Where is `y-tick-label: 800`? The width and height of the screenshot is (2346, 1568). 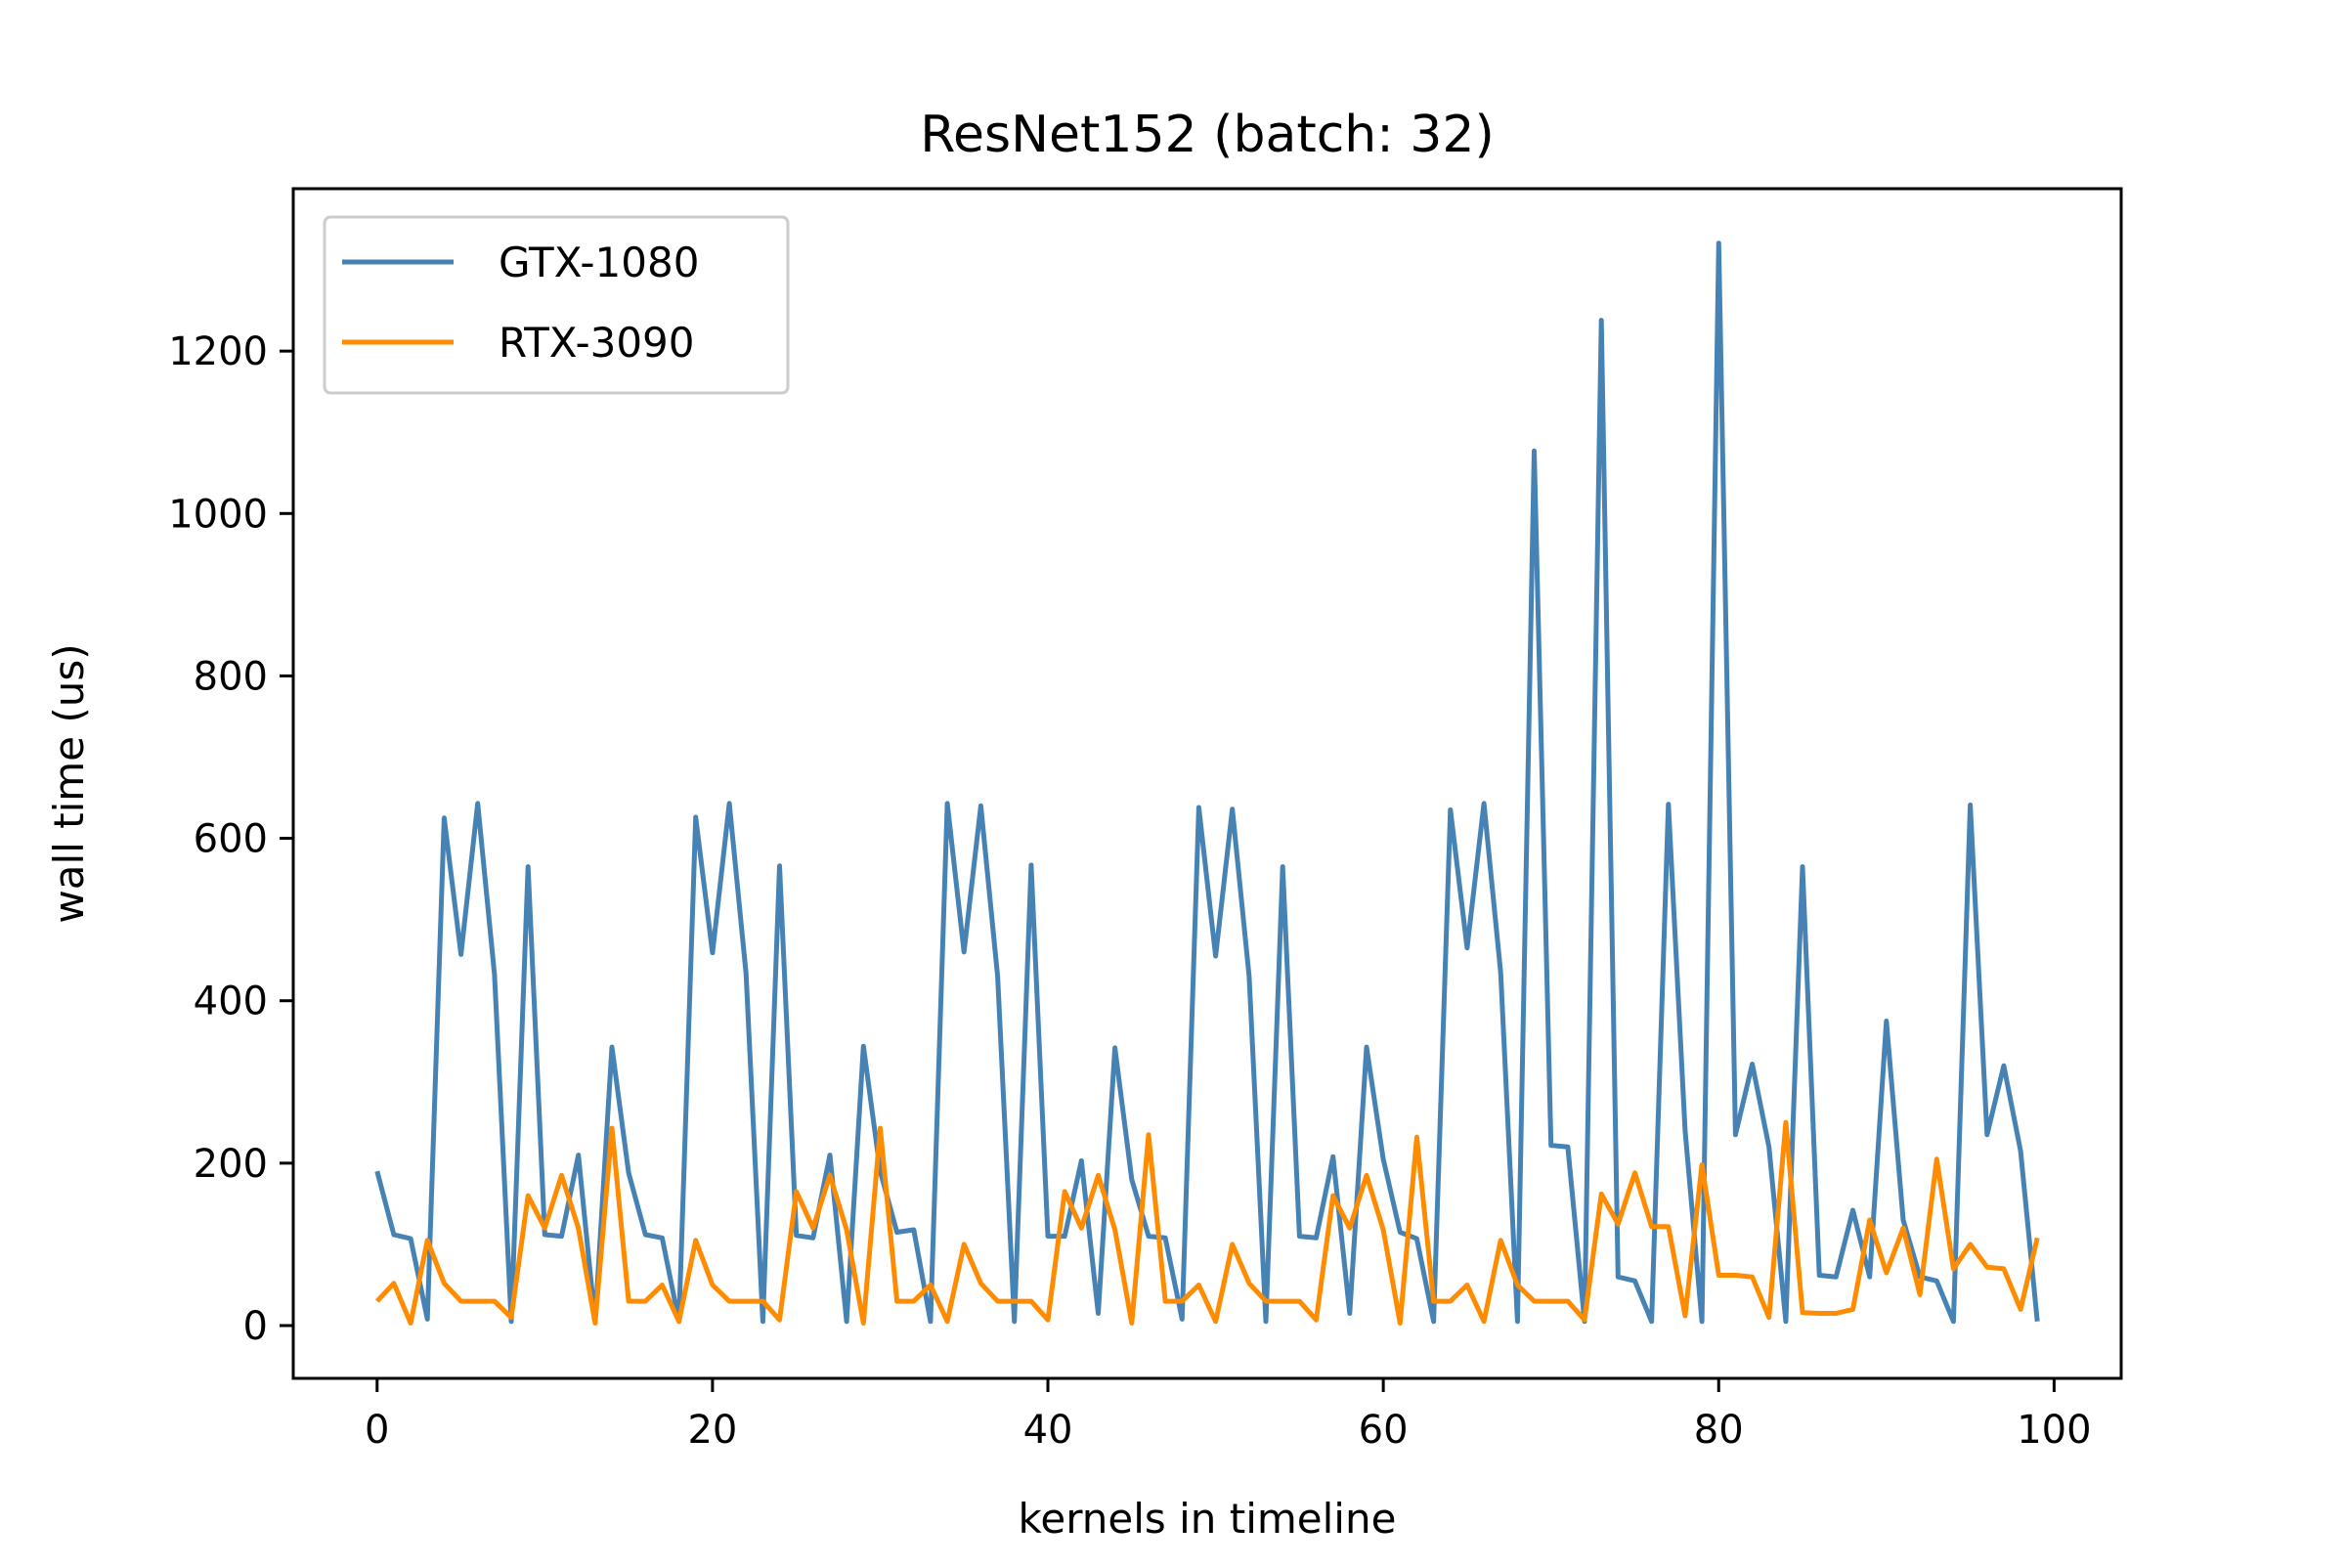 y-tick-label: 800 is located at coordinates (231, 677).